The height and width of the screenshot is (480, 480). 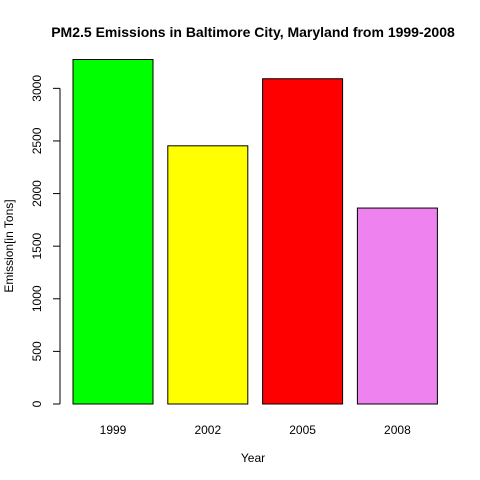 What do you see at coordinates (397, 430) in the screenshot?
I see `x-tick-label: 2008` at bounding box center [397, 430].